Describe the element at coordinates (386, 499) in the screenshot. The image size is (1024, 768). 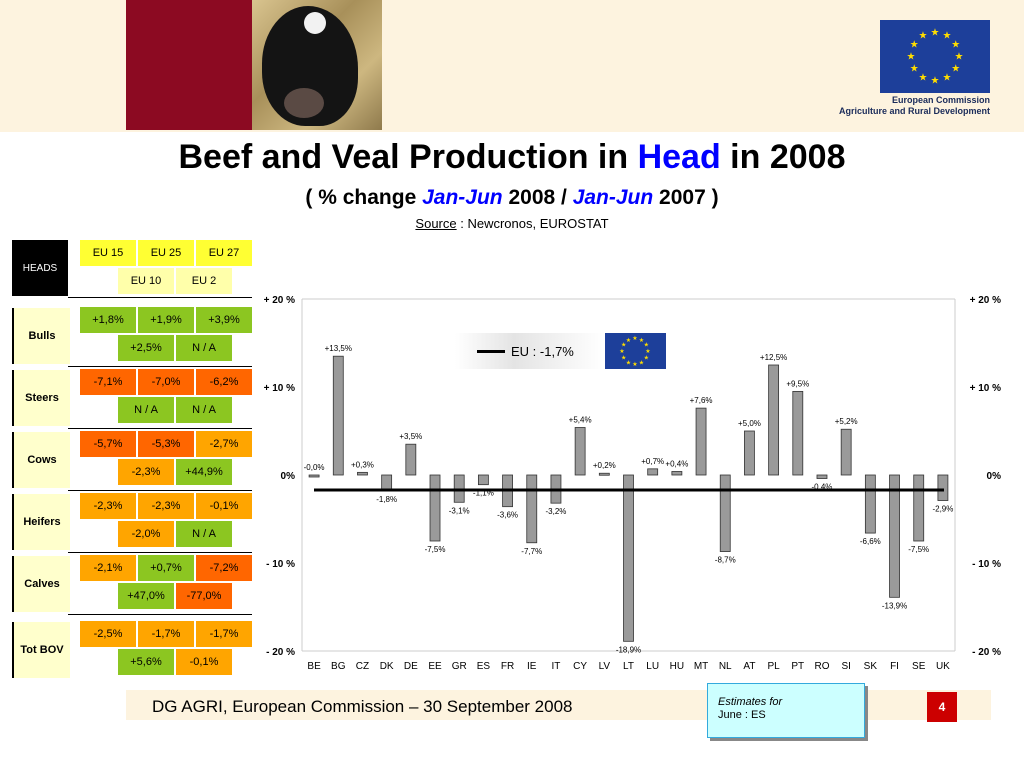
I see `data-label-DK: -1,8%` at that location.